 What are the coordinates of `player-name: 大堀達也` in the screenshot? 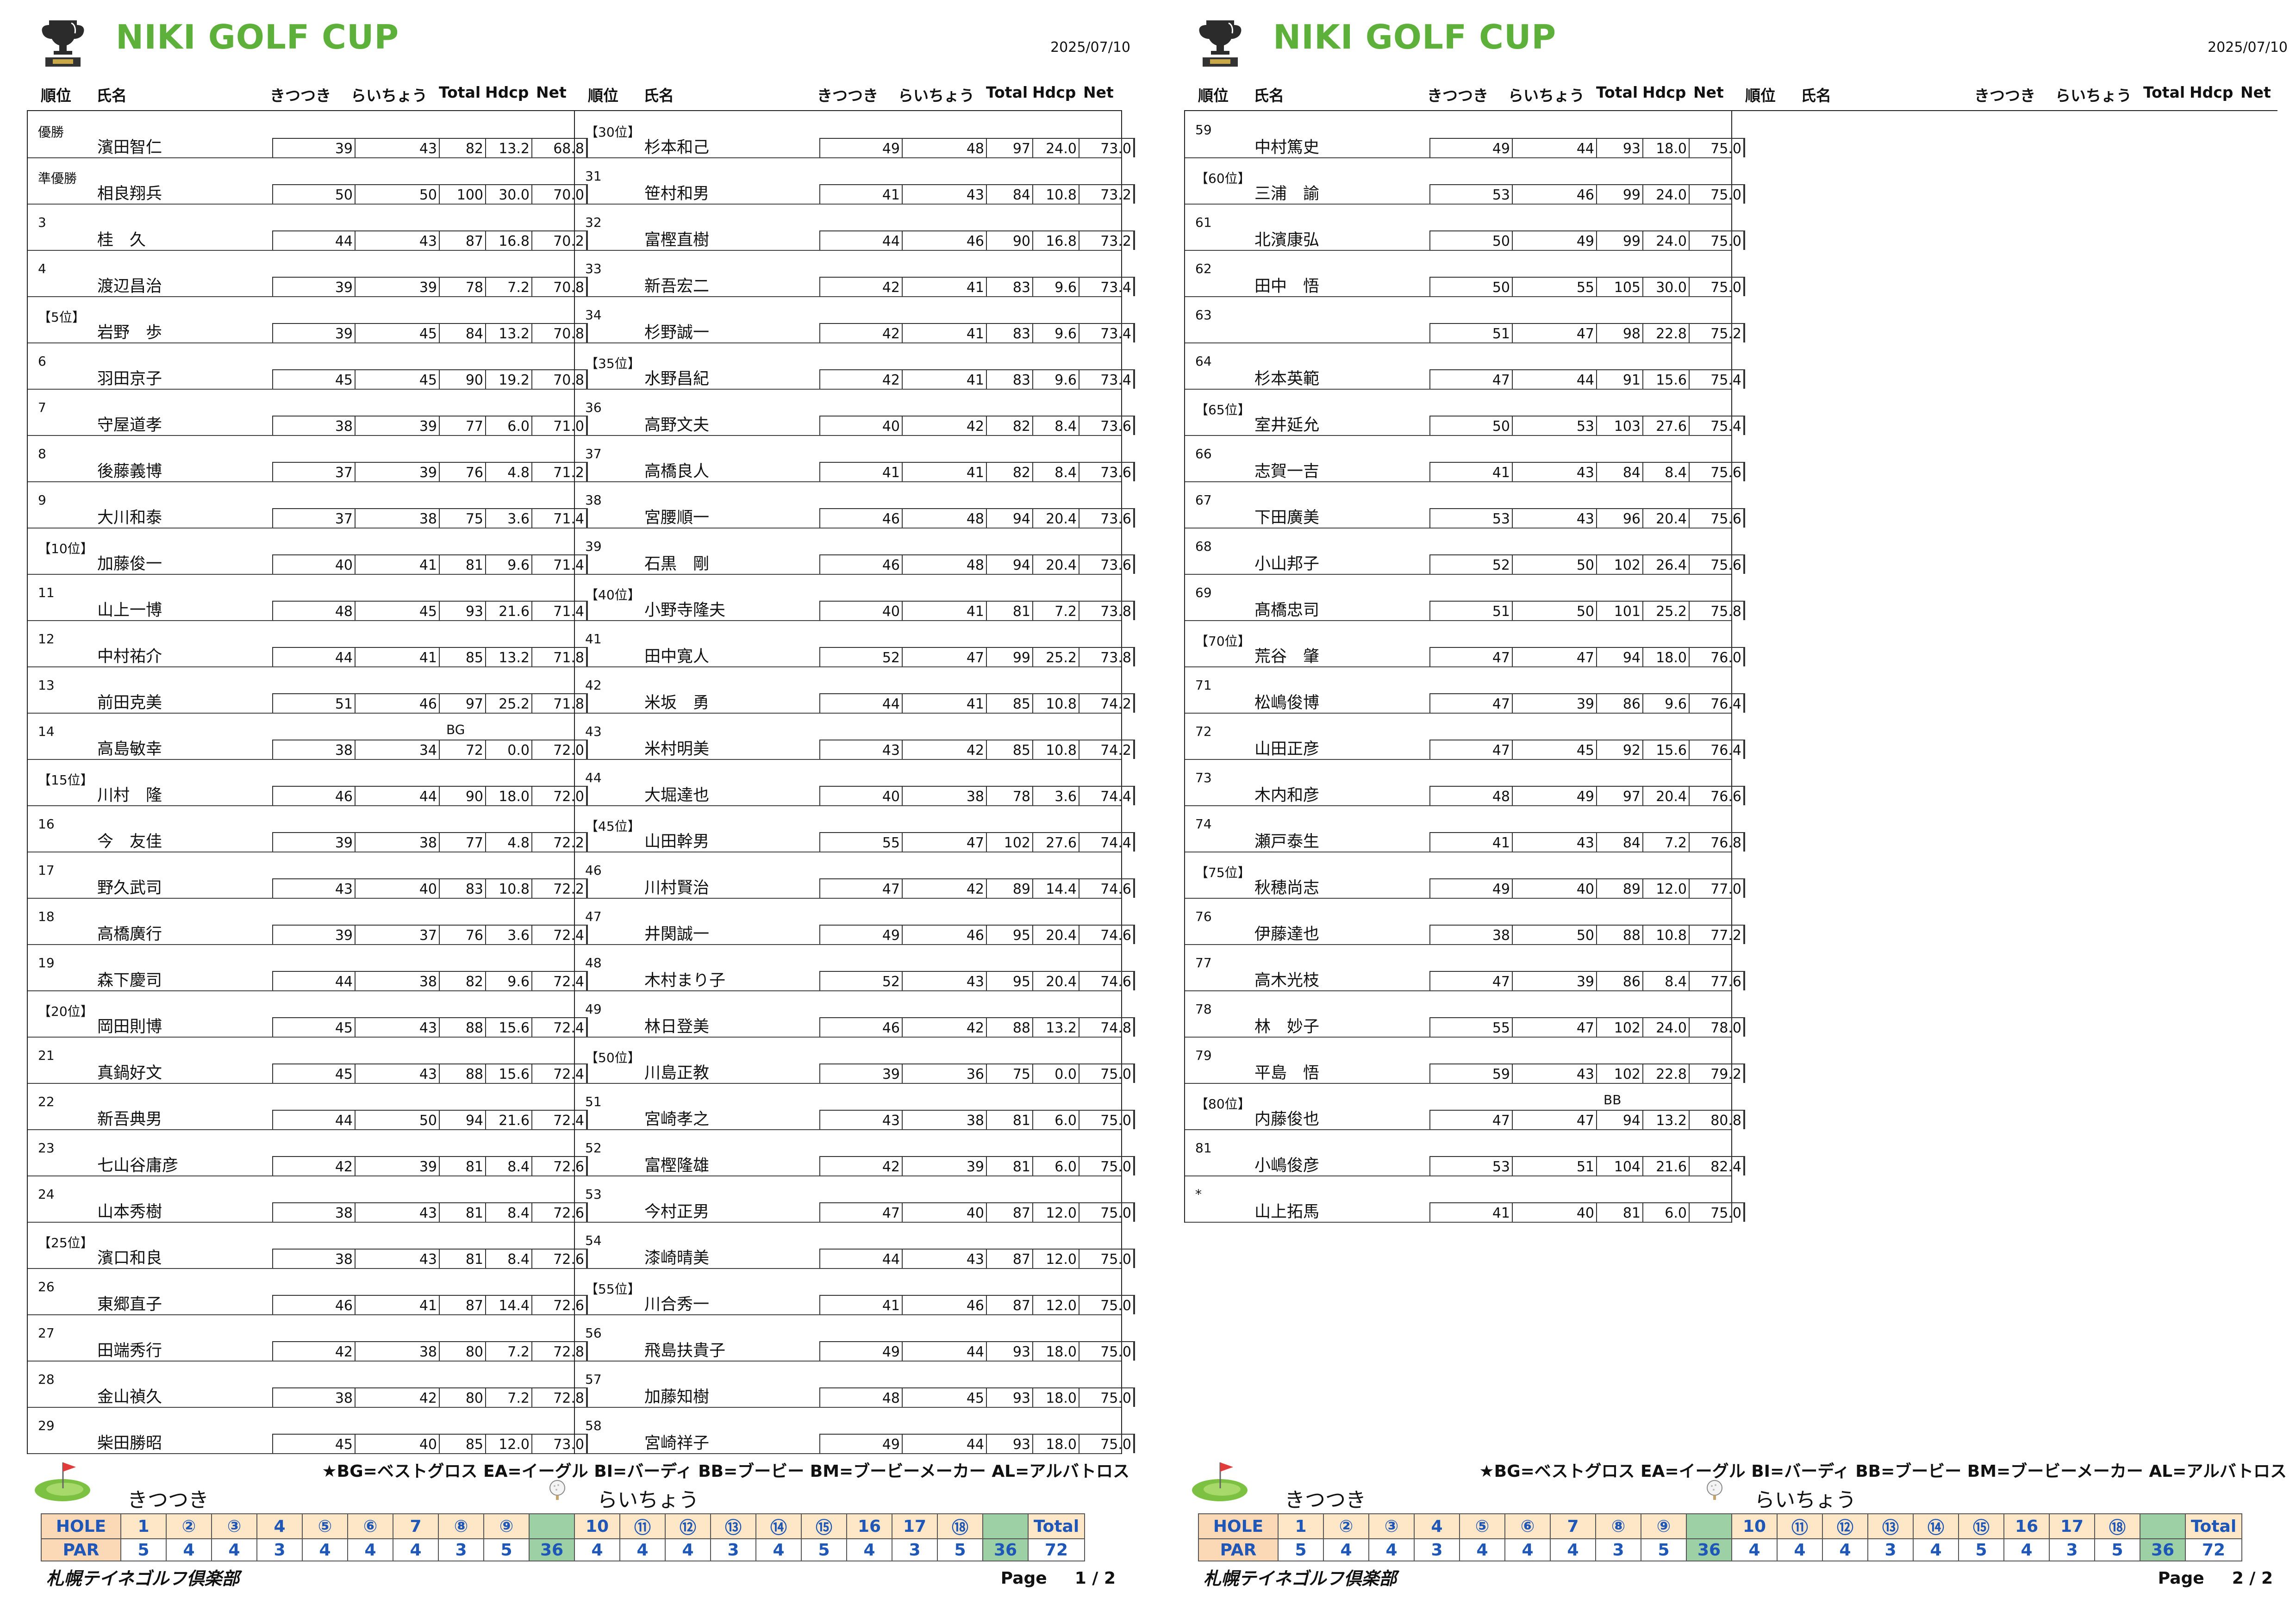 It's located at (677, 795).